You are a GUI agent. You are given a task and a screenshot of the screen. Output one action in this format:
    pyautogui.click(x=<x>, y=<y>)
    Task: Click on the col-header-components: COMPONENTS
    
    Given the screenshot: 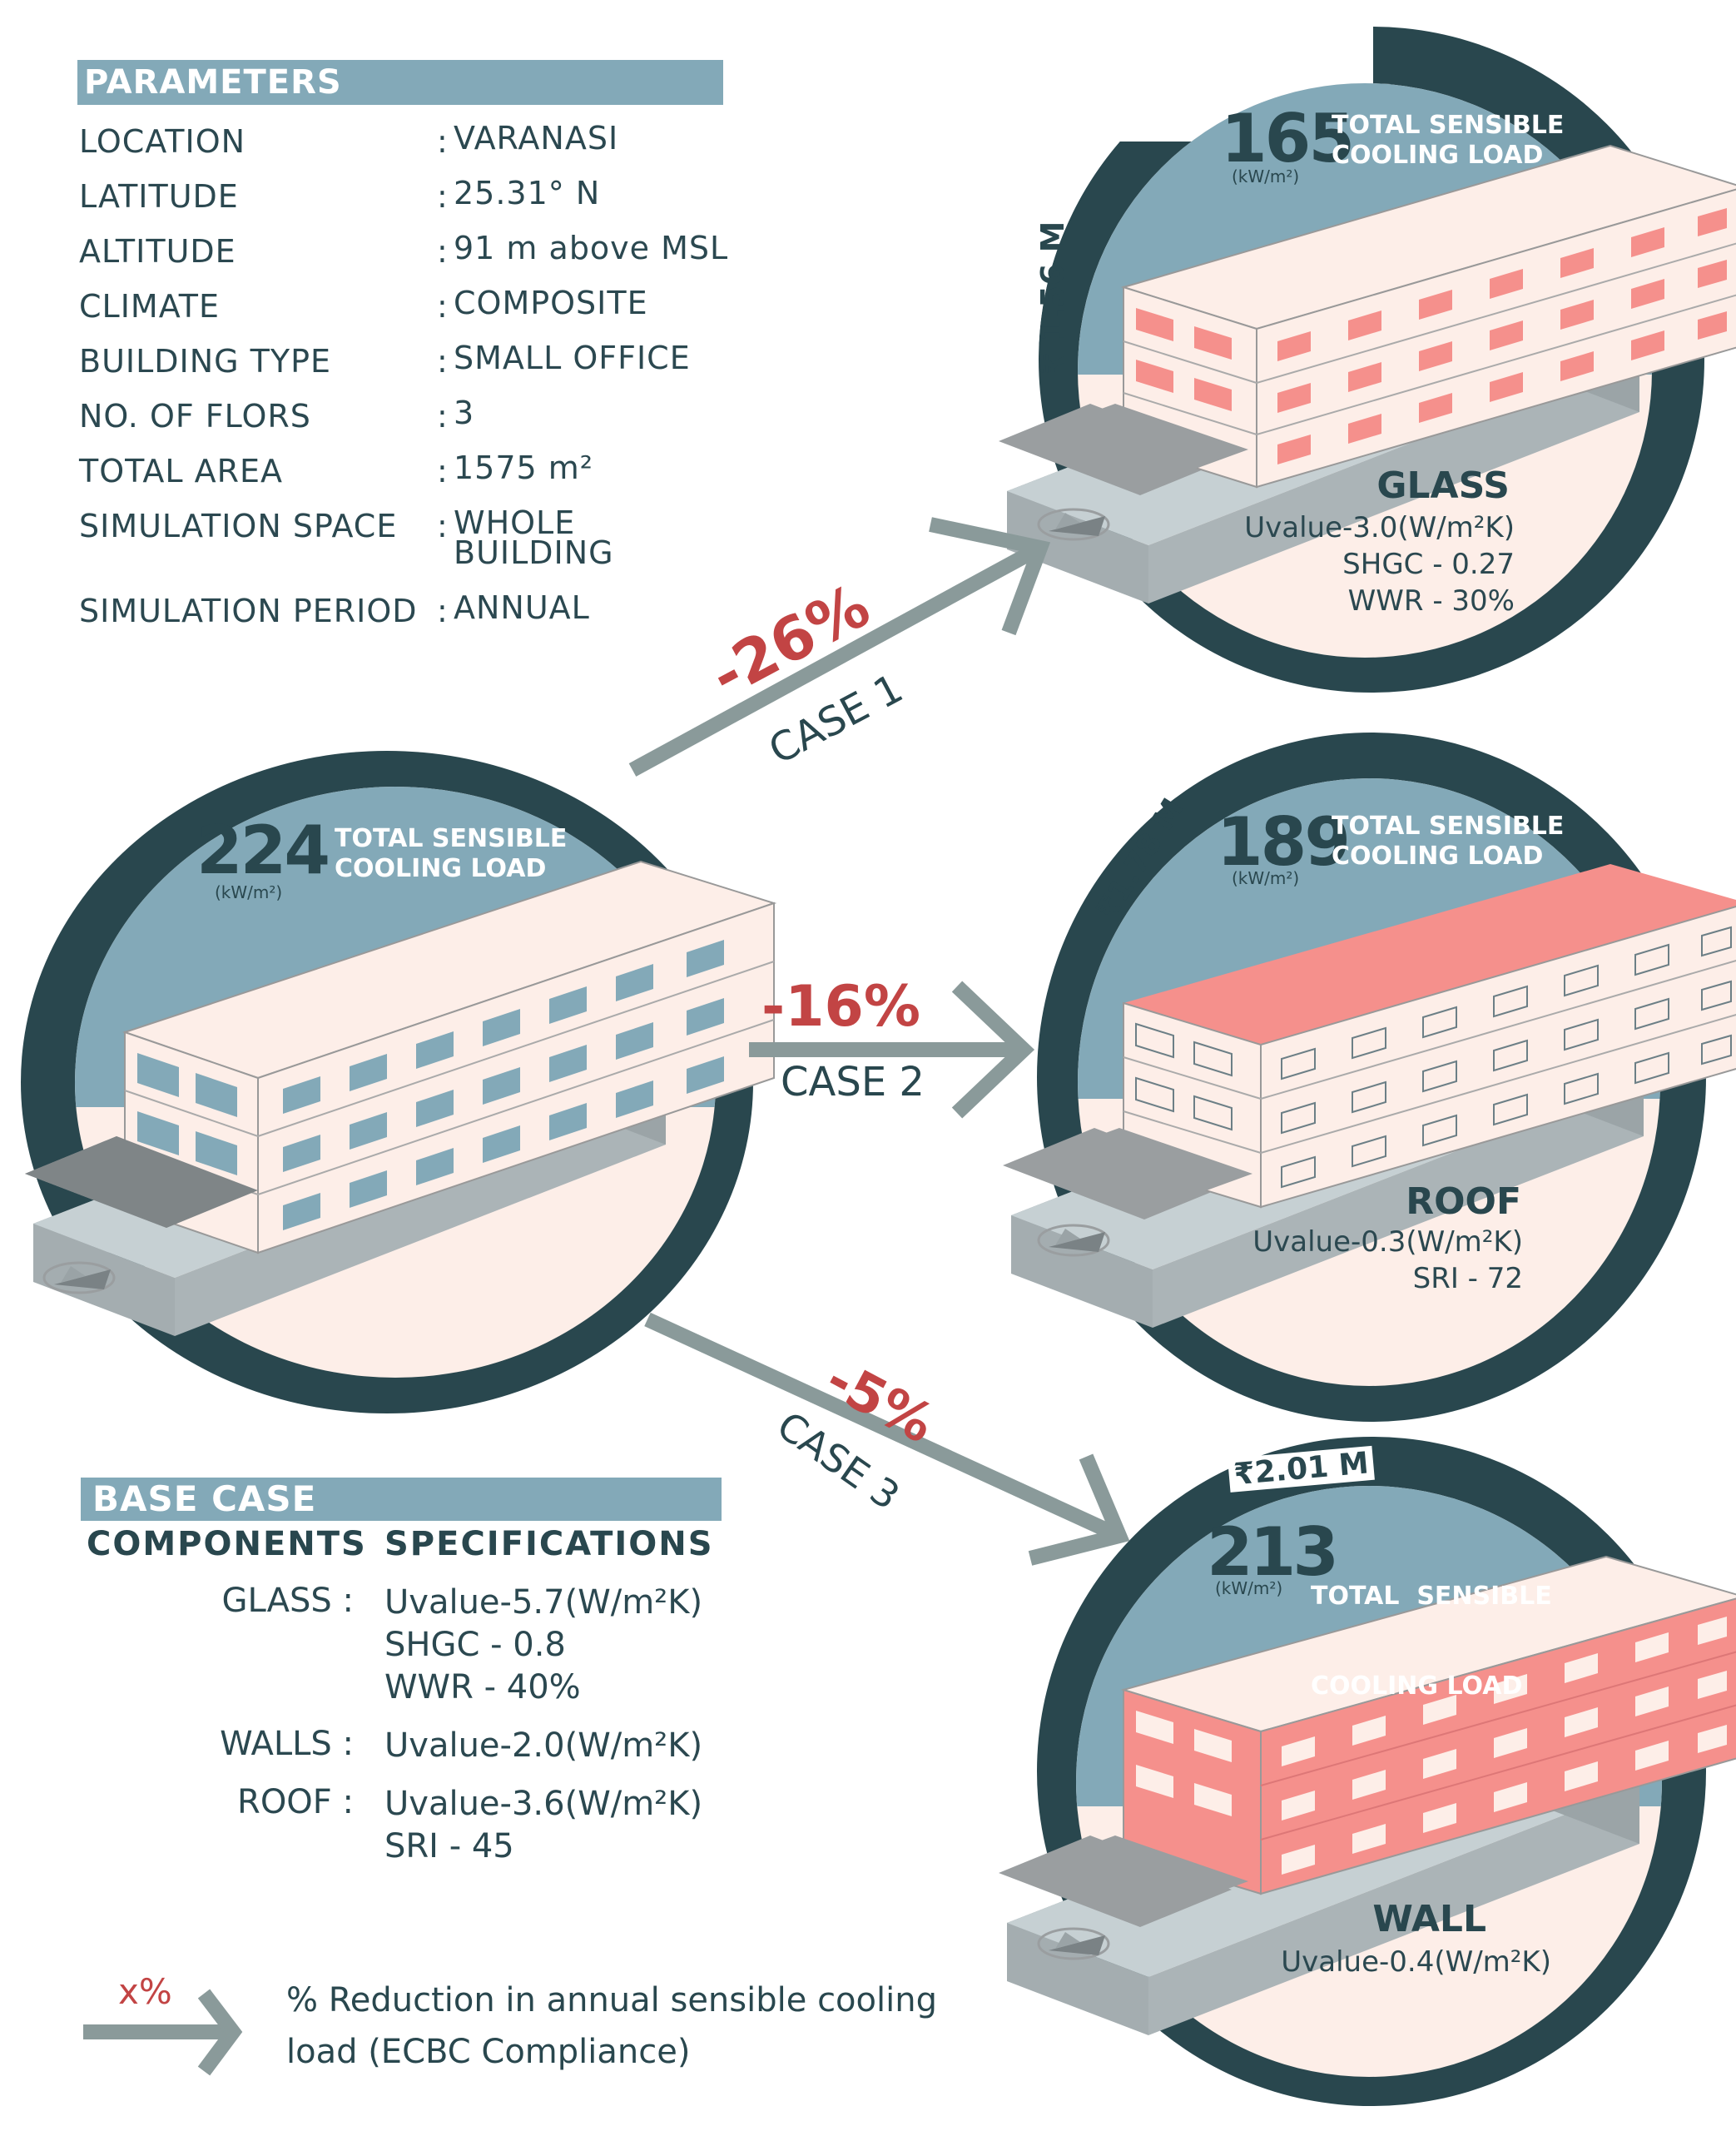 What is the action you would take?
    pyautogui.click(x=227, y=1544)
    